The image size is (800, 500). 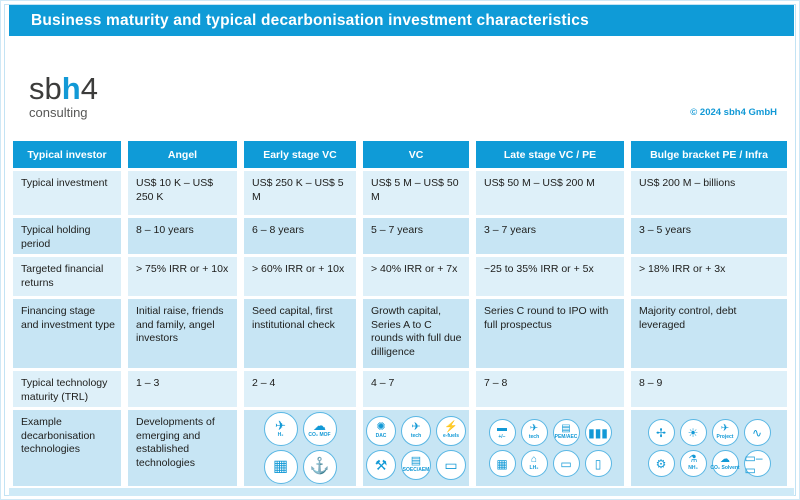 I want to click on icon-glyph: ✺, so click(x=381, y=427).